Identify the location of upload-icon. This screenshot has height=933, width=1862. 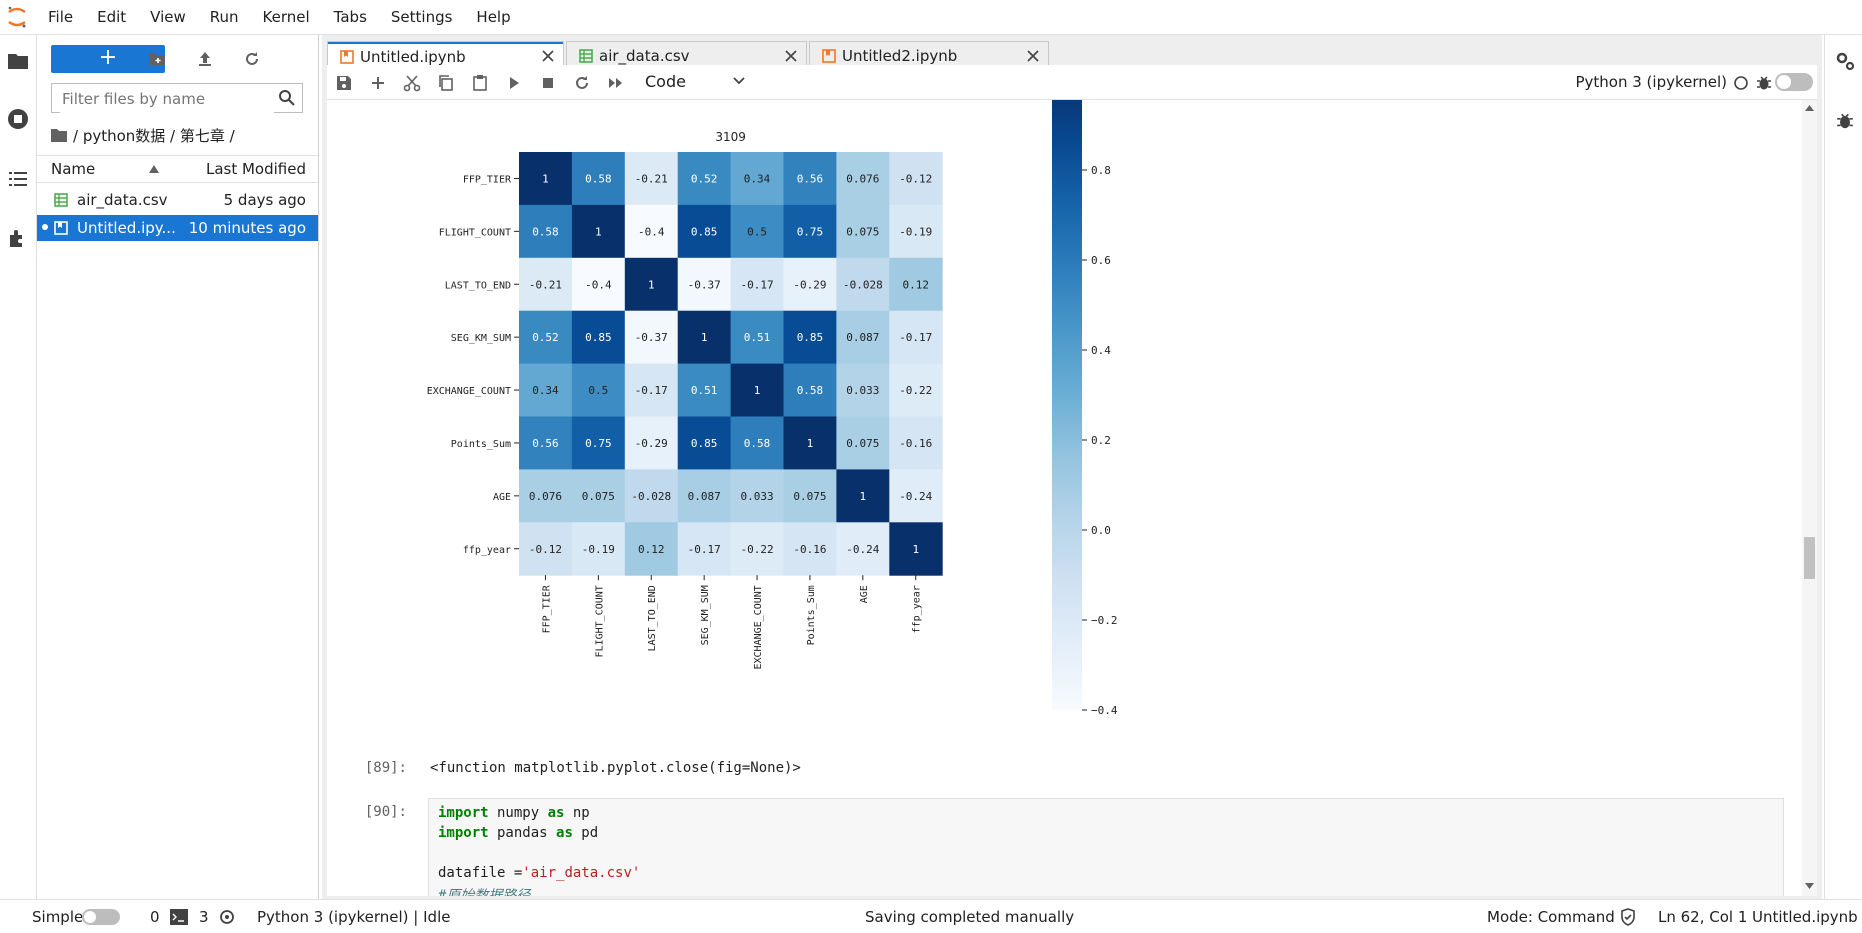
(205, 59).